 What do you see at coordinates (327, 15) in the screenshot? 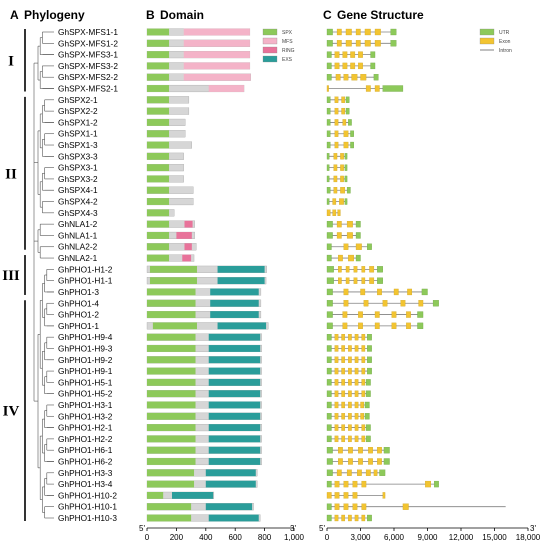
I see `panel-c-letter: C` at bounding box center [327, 15].